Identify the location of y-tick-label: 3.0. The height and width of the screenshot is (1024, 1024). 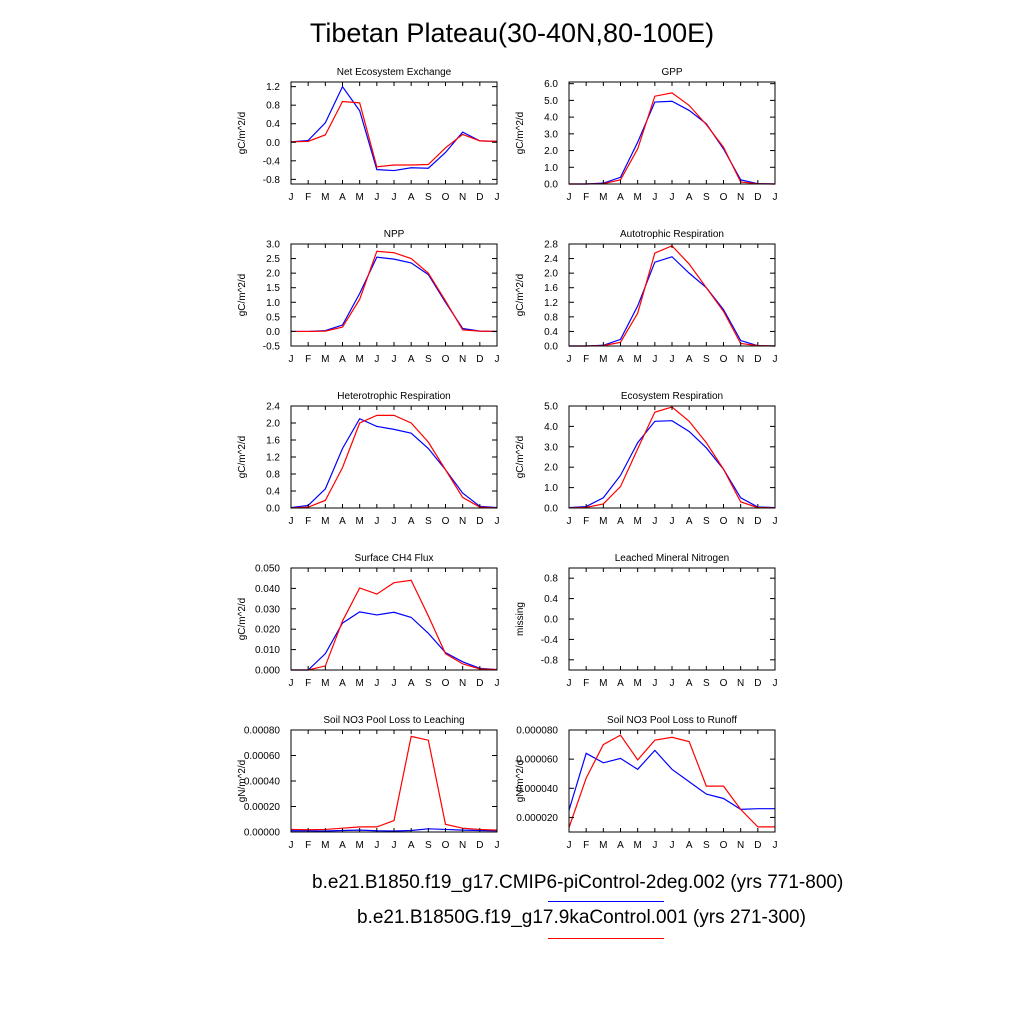
(273, 245).